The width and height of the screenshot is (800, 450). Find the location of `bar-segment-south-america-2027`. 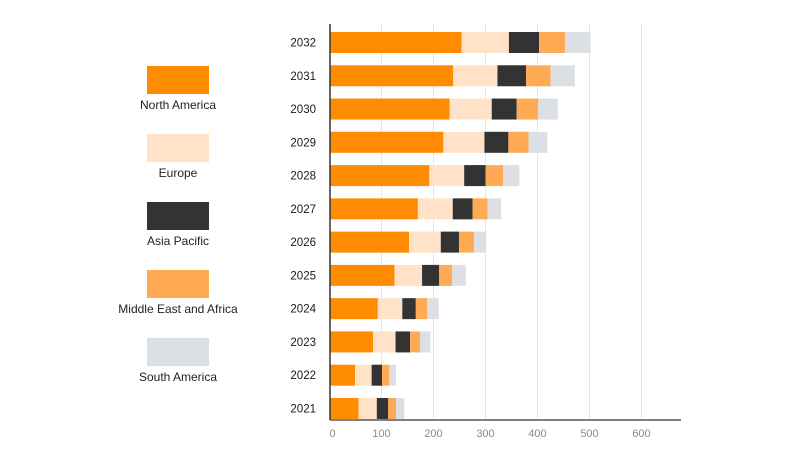

bar-segment-south-america-2027 is located at coordinates (494, 209).